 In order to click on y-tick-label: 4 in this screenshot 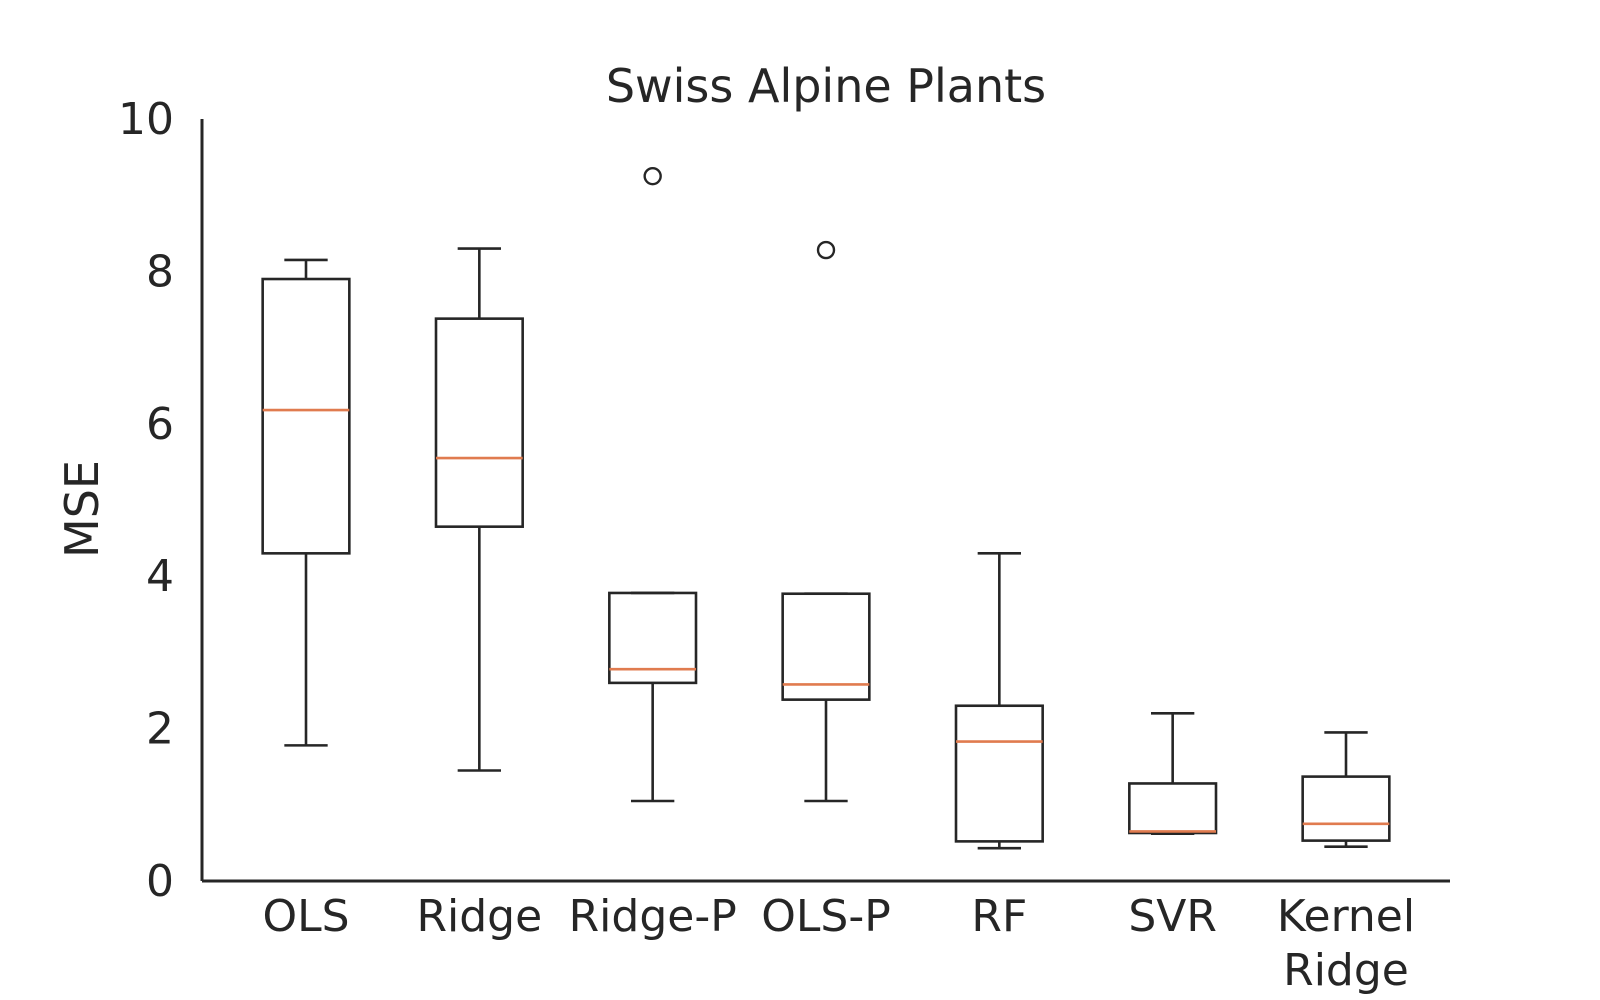, I will do `click(160, 576)`.